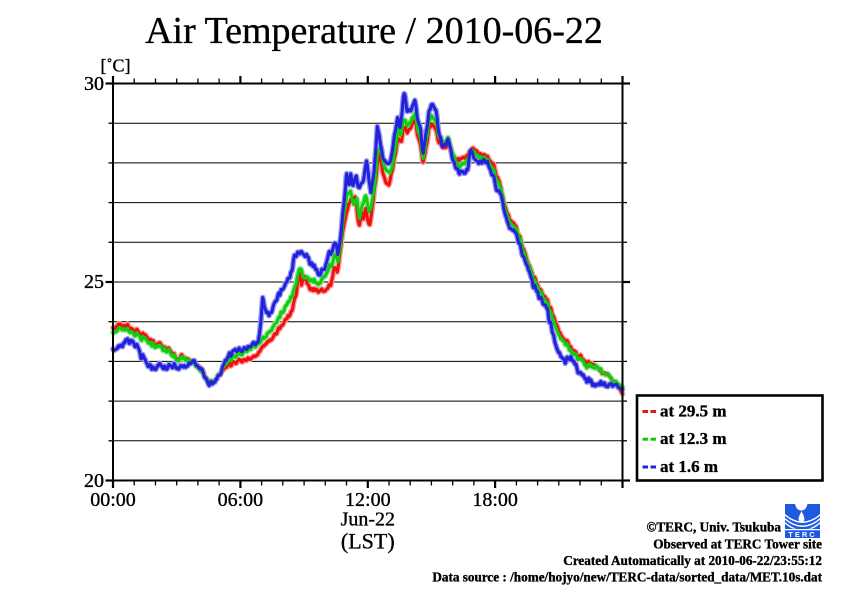  What do you see at coordinates (368, 520) in the screenshot?
I see `svg-text: Jun-22` at bounding box center [368, 520].